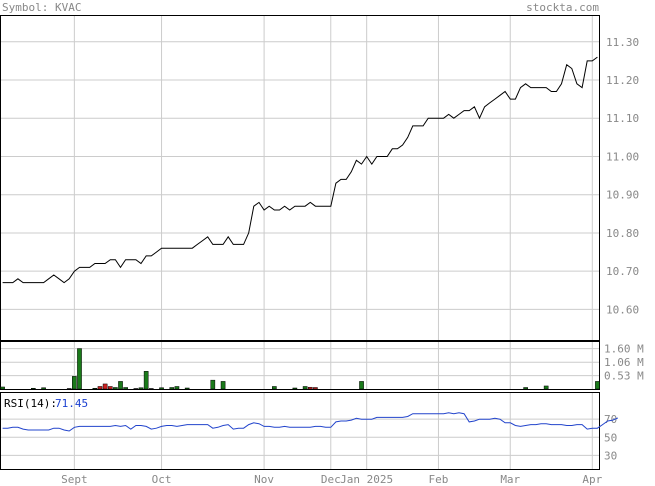 This screenshot has height=486, width=655. I want to click on x-tick-label: Jan 2025, so click(366, 479).